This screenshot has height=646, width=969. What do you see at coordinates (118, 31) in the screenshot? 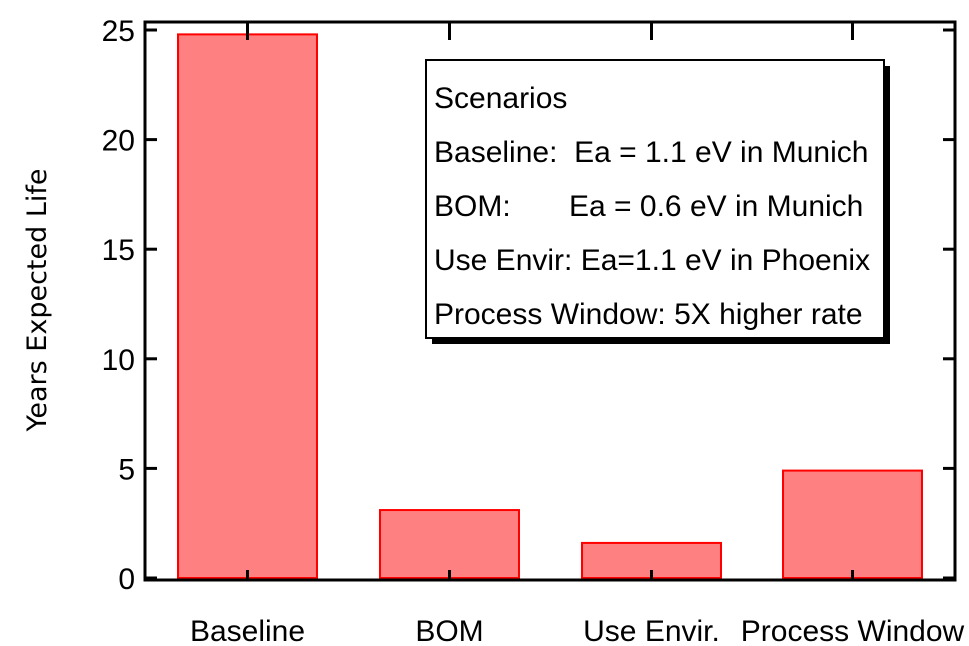
I see `y-tick-label: 25` at bounding box center [118, 31].